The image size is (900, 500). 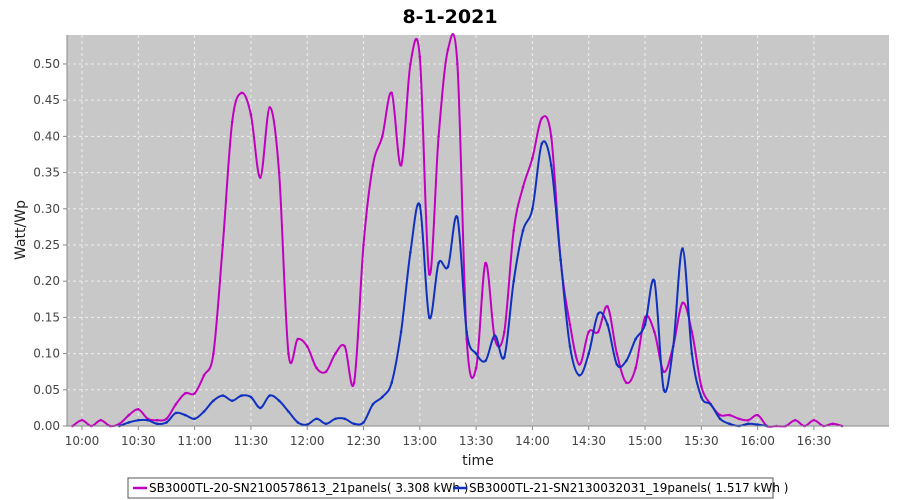 What do you see at coordinates (449, 17) in the screenshot?
I see `chart-title: 8-1-2021` at bounding box center [449, 17].